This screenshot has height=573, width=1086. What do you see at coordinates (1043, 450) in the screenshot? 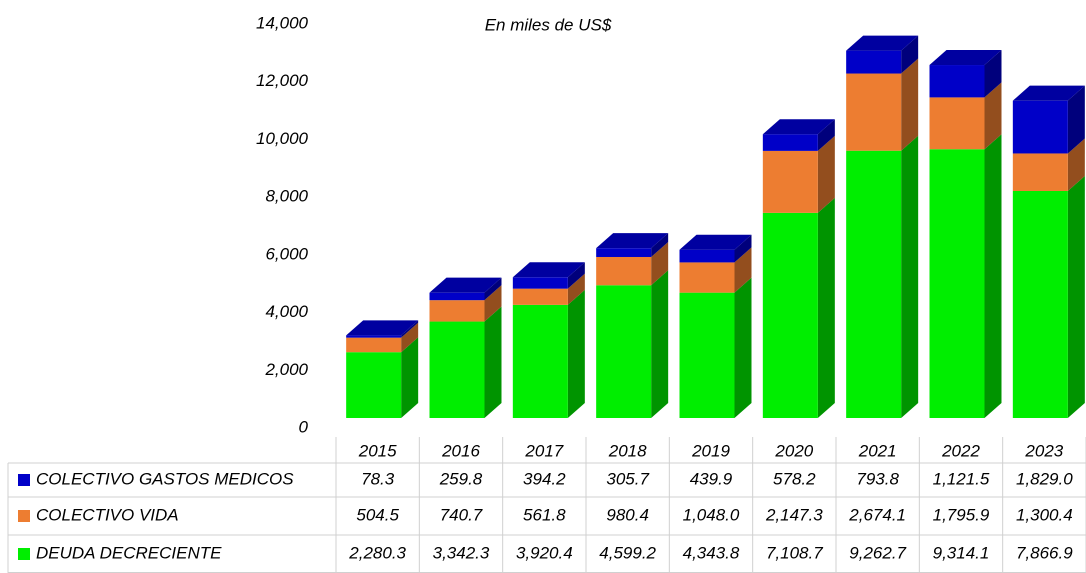
I see `x-tick-label: 2023` at bounding box center [1043, 450].